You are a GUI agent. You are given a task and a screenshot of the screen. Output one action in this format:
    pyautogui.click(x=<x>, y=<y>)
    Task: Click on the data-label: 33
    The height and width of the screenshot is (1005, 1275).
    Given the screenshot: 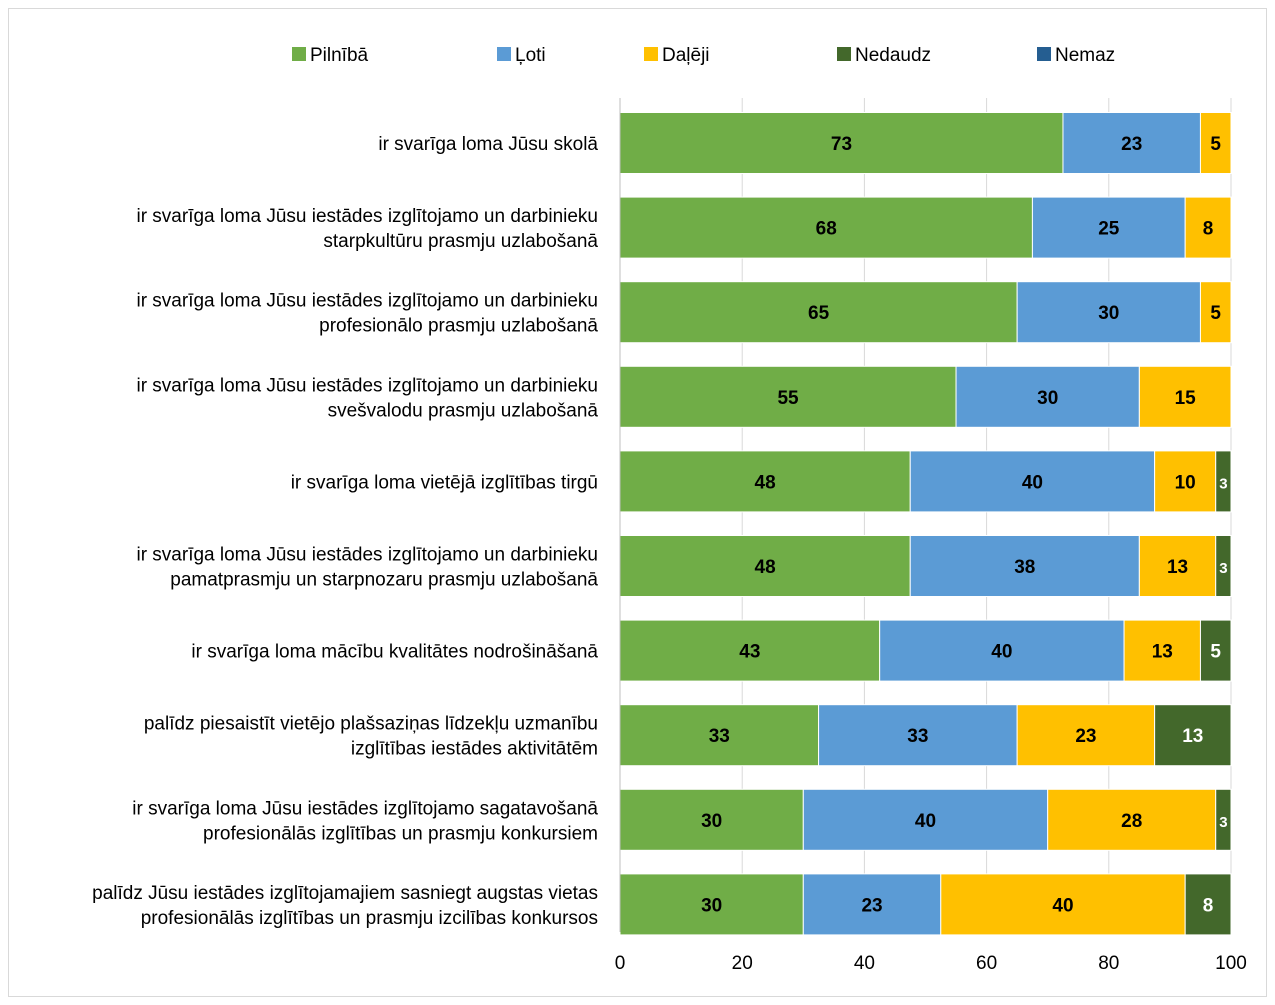 What is the action you would take?
    pyautogui.click(x=917, y=736)
    